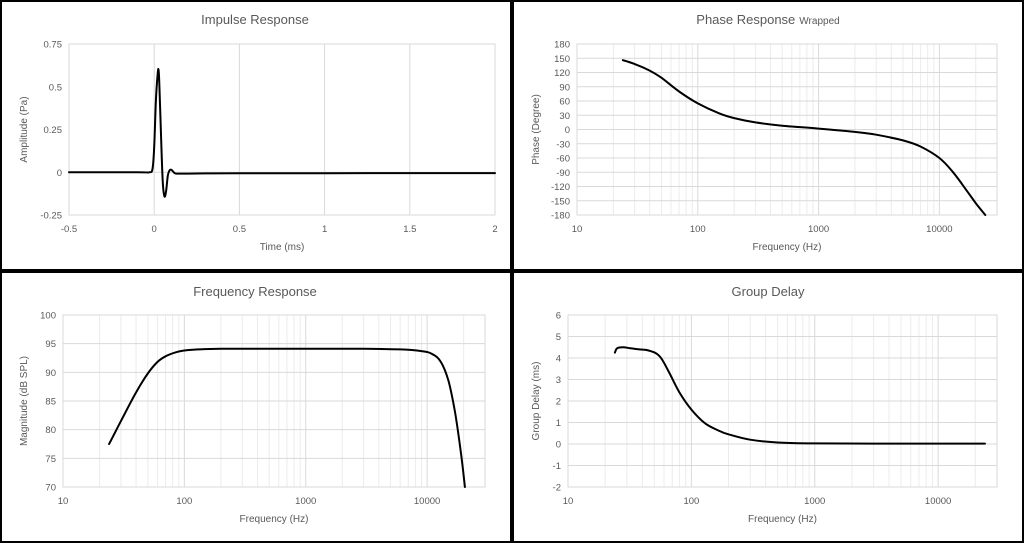  Describe the element at coordinates (563, 159) in the screenshot. I see `phase-y-tick-label: -60` at that location.